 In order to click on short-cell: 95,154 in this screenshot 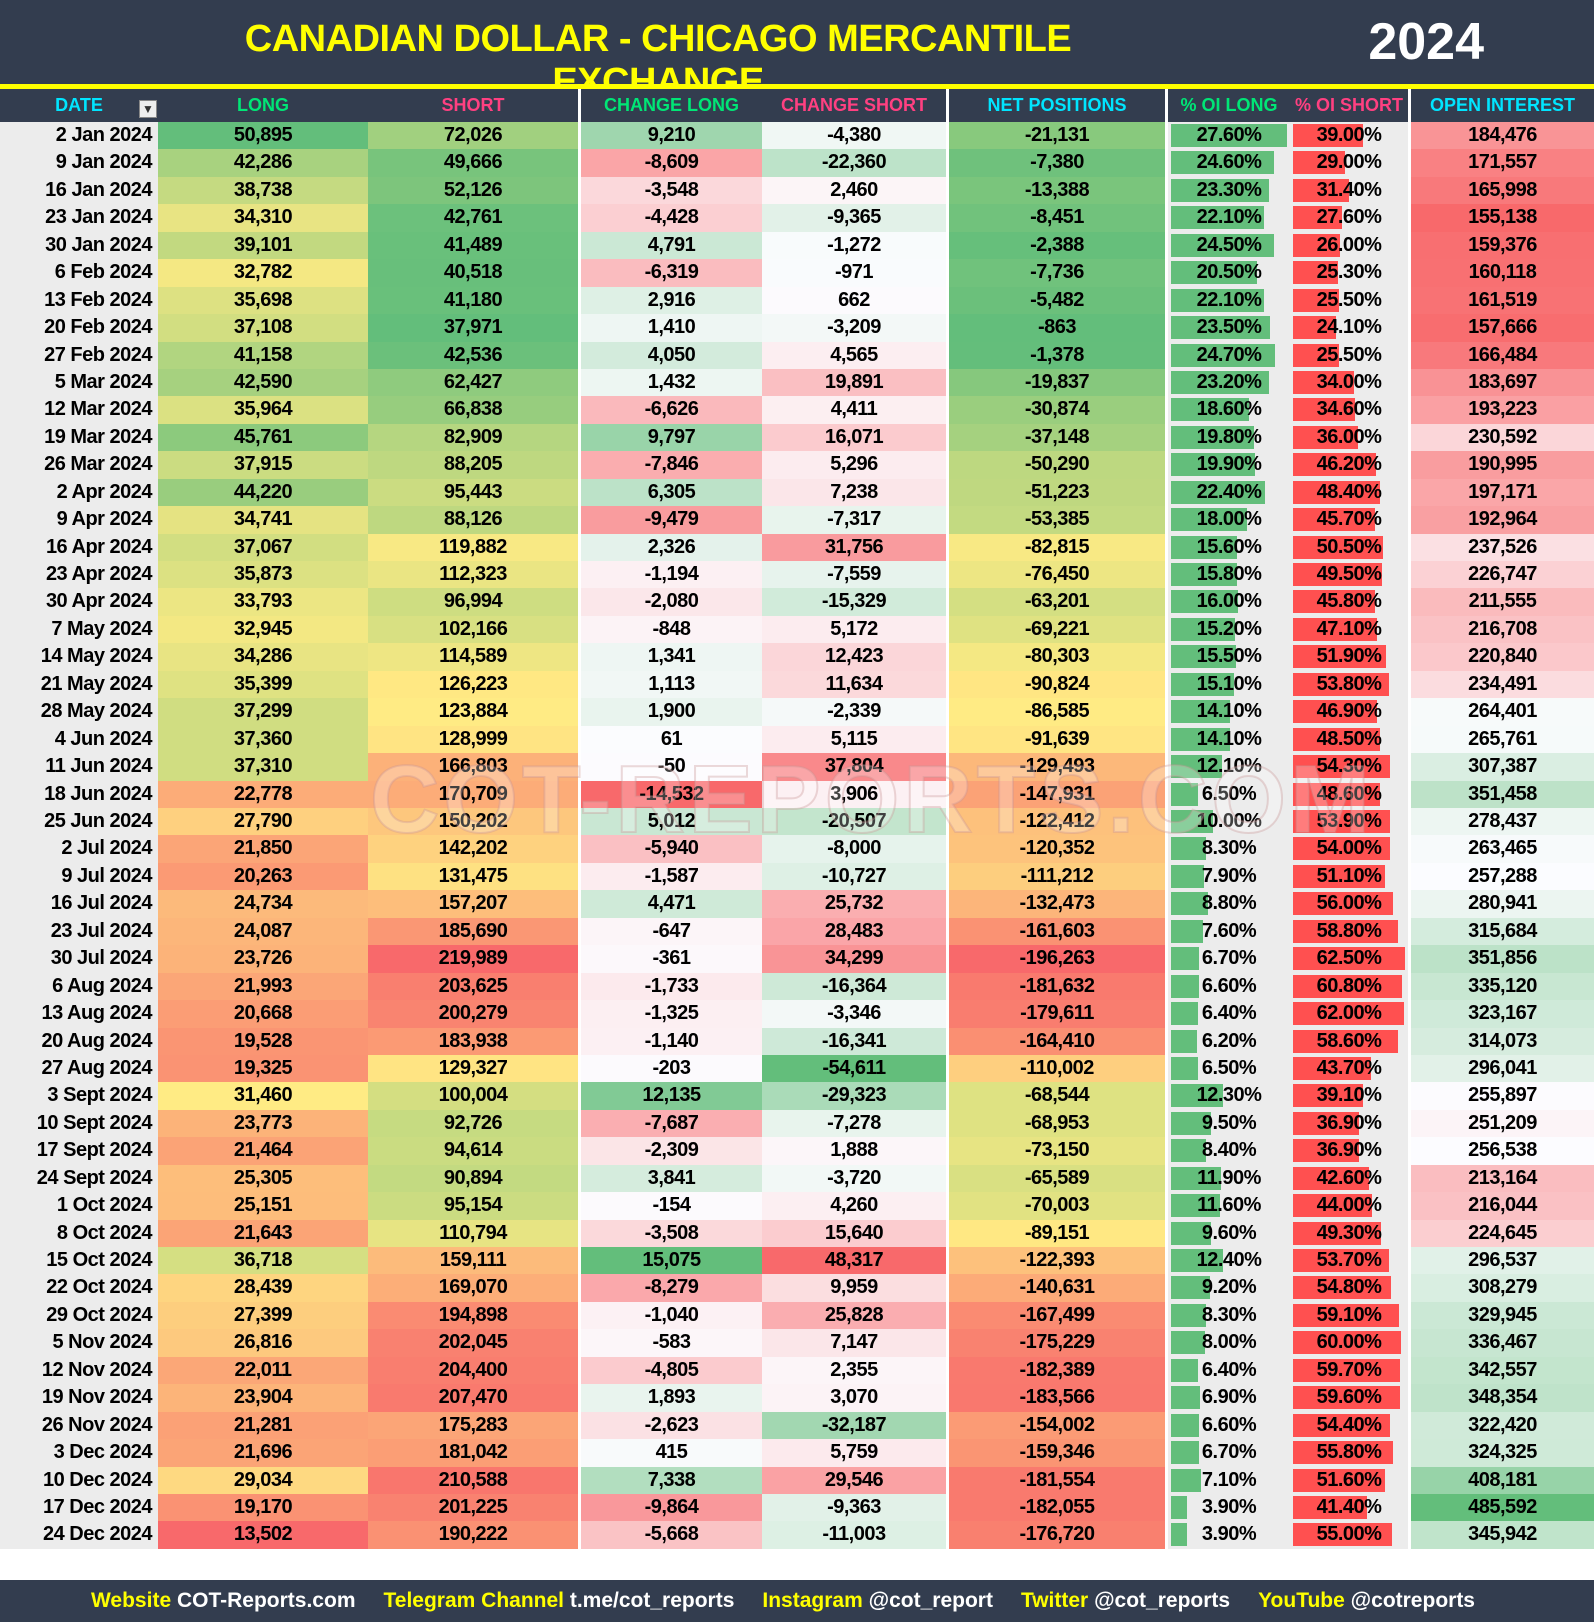, I will do `click(473, 1206)`.